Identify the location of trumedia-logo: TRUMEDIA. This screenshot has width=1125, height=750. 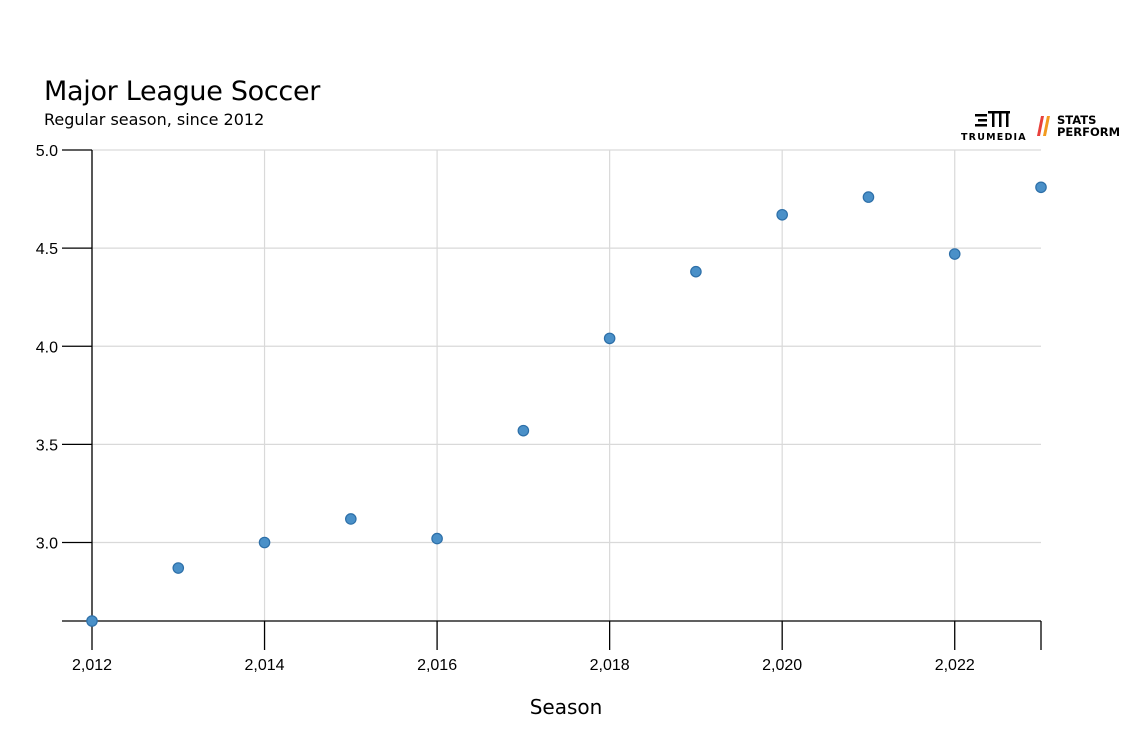
(995, 128).